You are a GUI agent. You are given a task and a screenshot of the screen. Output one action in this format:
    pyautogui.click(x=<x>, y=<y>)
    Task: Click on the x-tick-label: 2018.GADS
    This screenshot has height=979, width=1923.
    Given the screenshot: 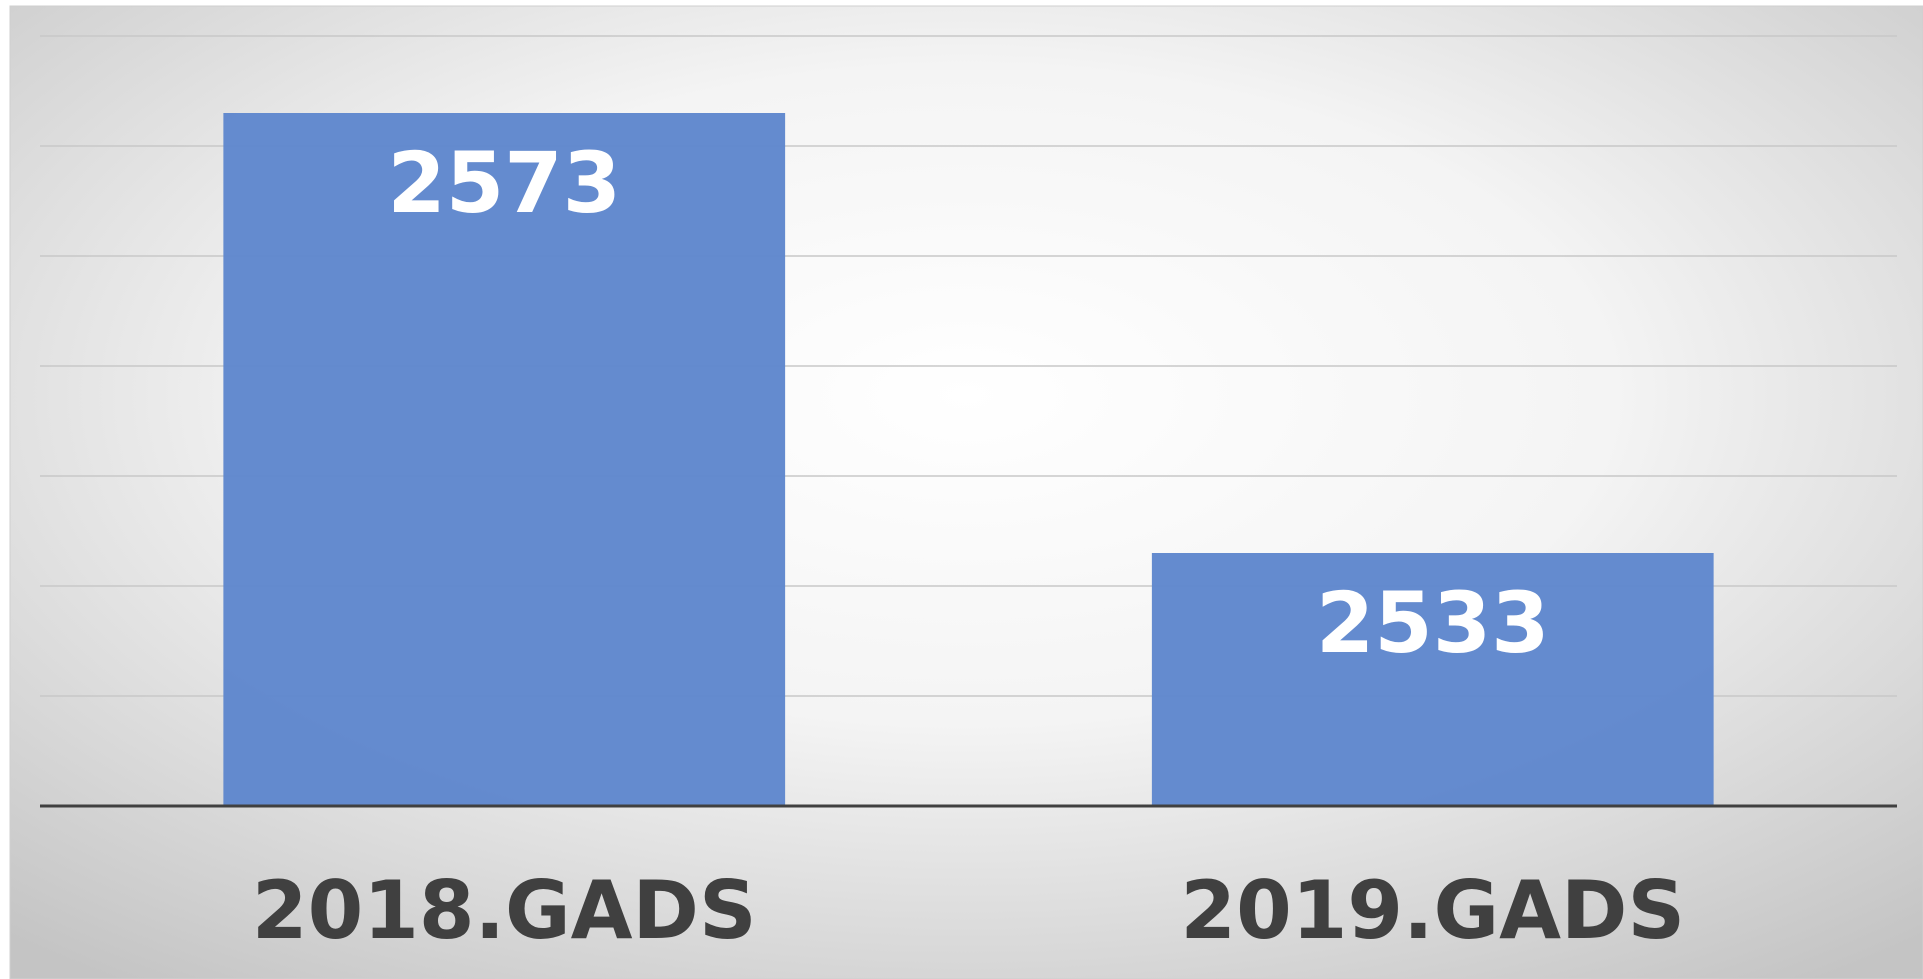 What is the action you would take?
    pyautogui.click(x=504, y=910)
    